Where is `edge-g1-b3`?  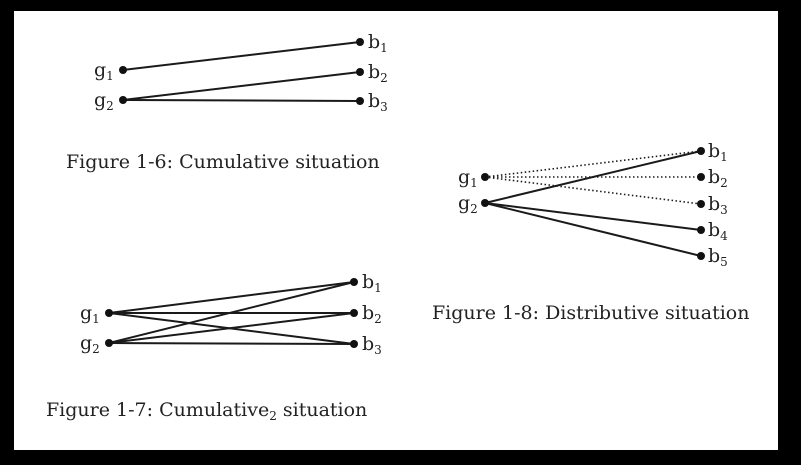
edge-g1-b3 is located at coordinates (593, 190).